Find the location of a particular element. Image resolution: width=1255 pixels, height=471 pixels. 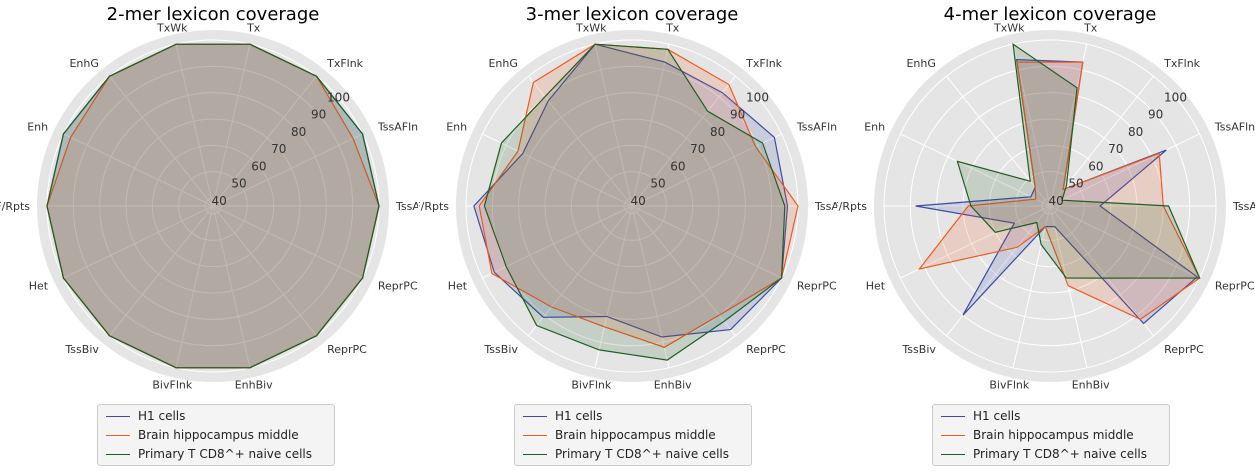

chart-title: 2-mer lexicon coverage is located at coordinates (213, 14).